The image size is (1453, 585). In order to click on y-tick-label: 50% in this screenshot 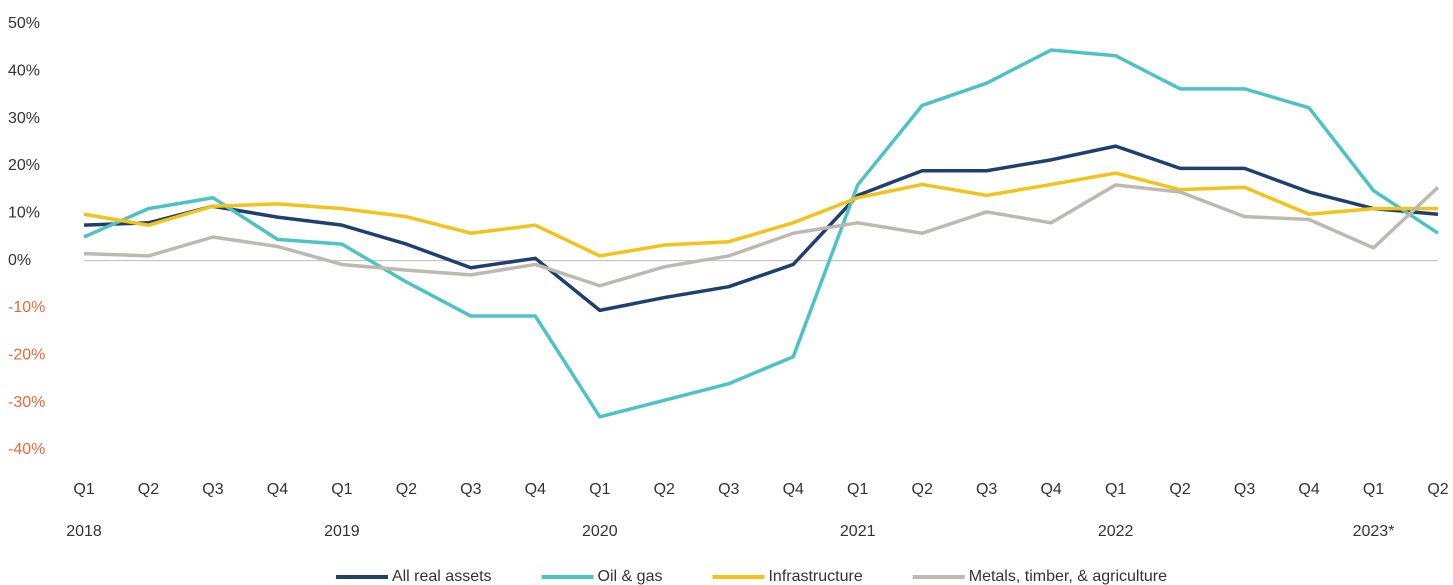, I will do `click(24, 23)`.